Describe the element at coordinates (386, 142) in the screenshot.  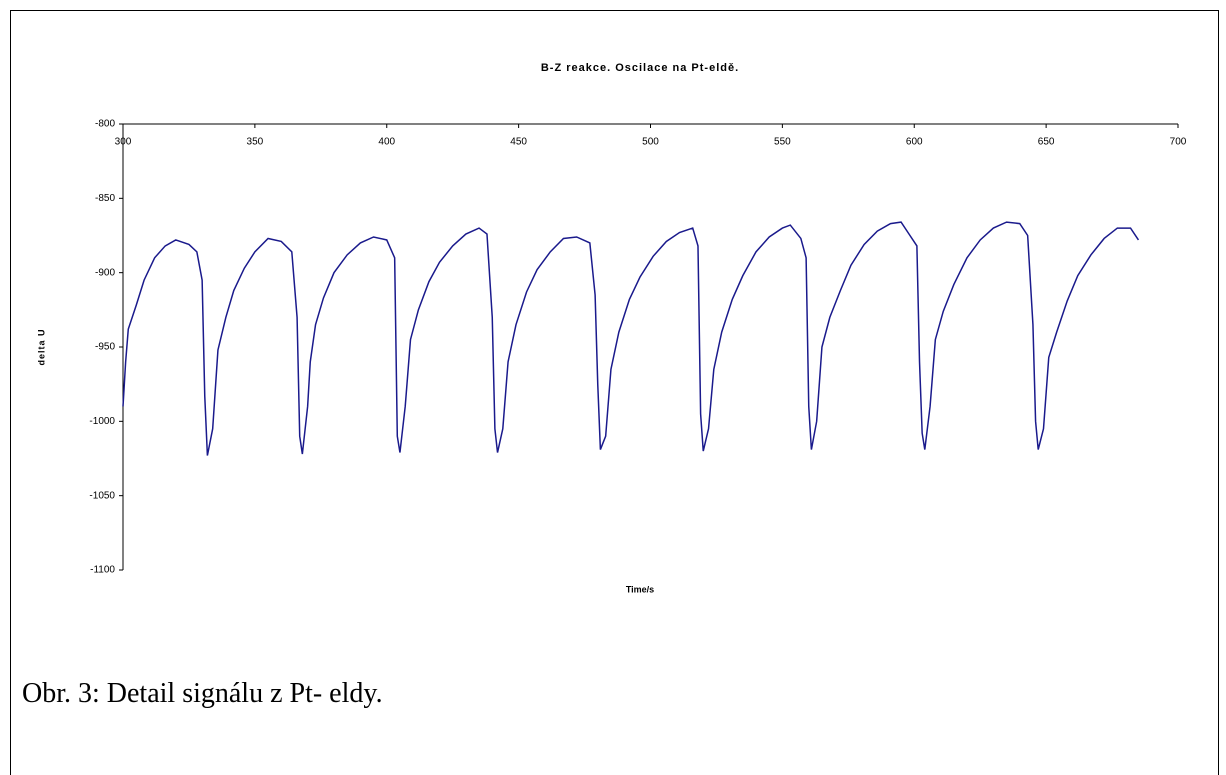
I see `x-tick-label: 400` at that location.